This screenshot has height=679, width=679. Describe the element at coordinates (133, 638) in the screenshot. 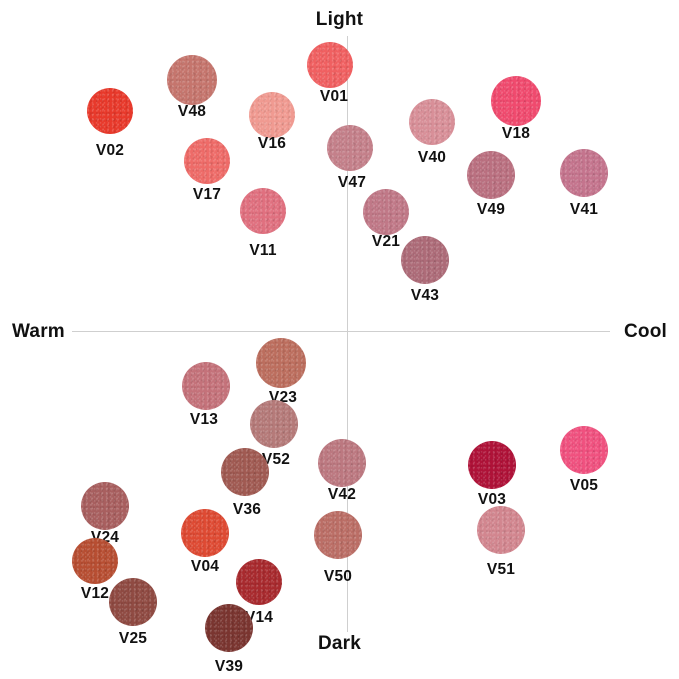

I see `shade-swatch-label: V25` at that location.